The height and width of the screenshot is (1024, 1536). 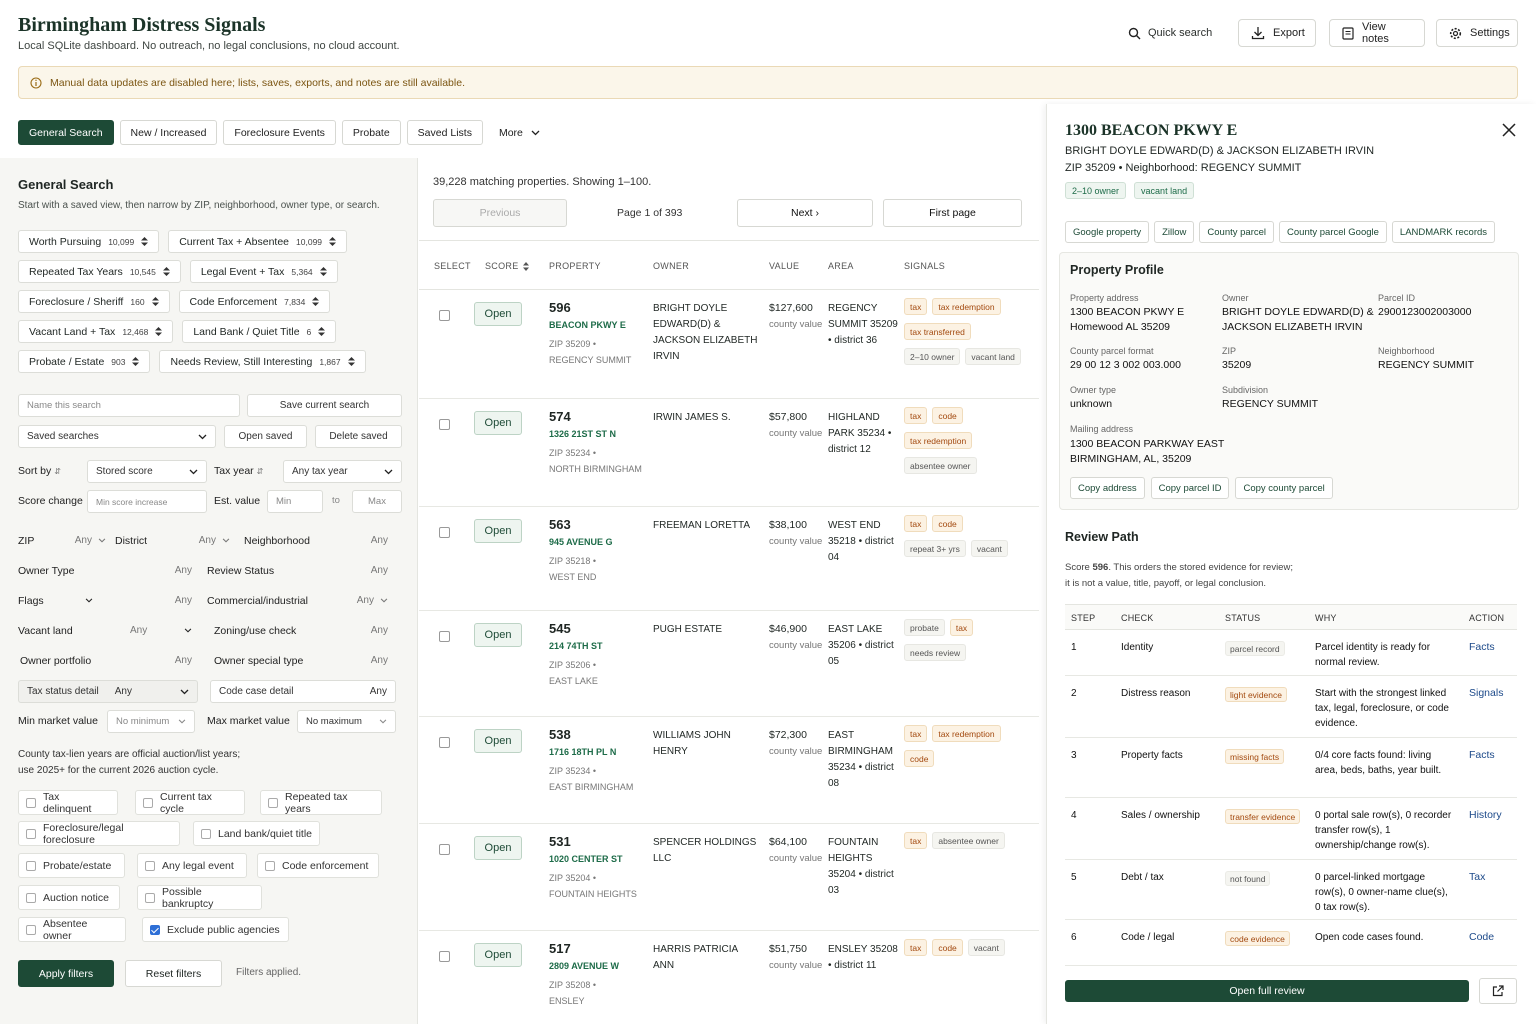 What do you see at coordinates (1485, 815) in the screenshot?
I see `review-action-link: History` at bounding box center [1485, 815].